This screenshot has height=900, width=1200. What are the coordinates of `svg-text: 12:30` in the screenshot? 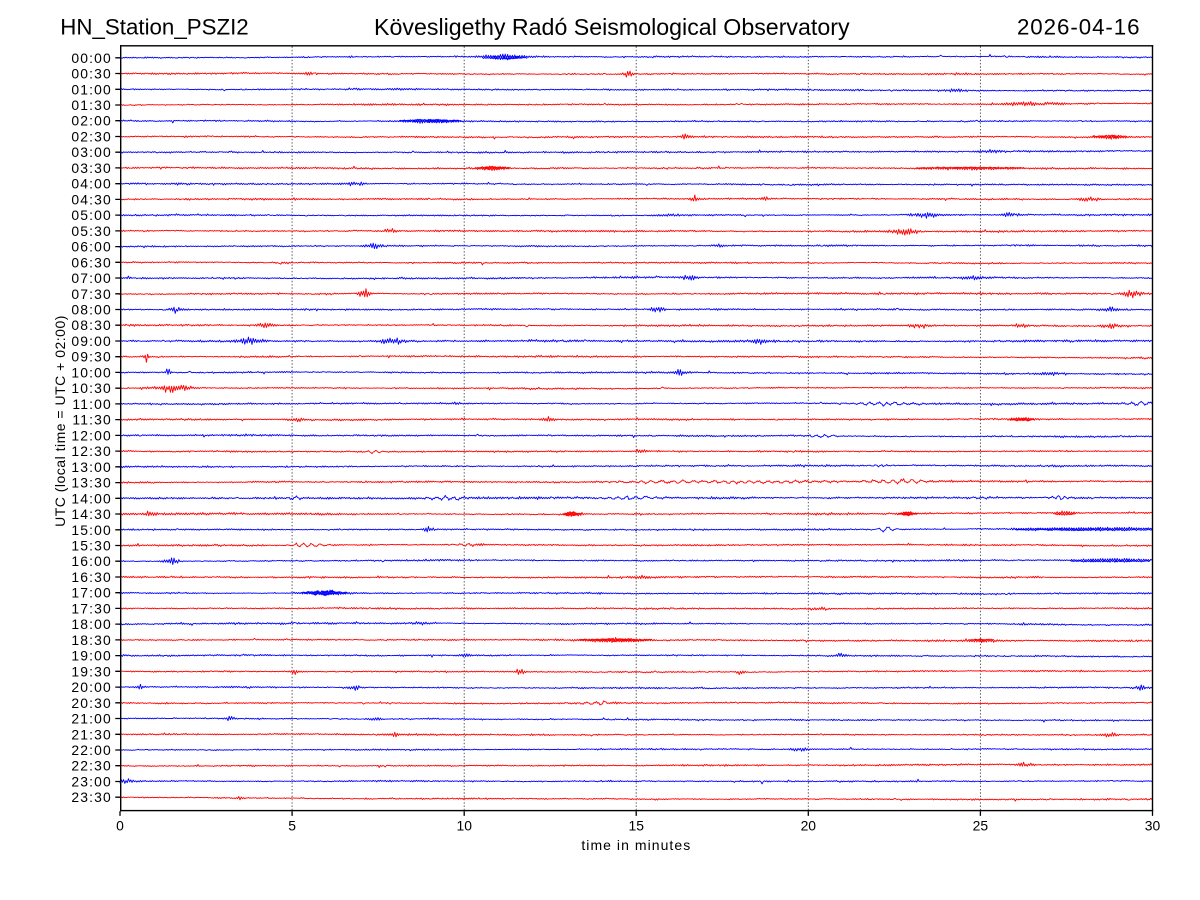 It's located at (91, 451).